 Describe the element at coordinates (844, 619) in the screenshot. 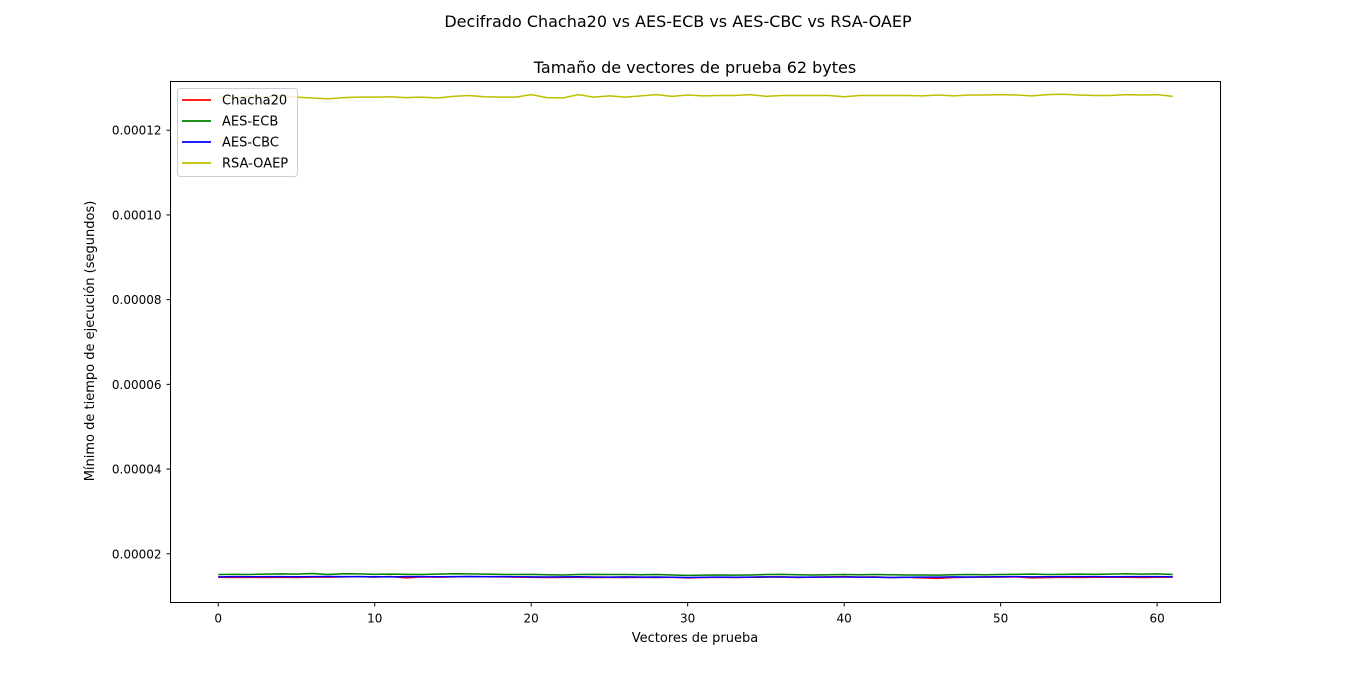

I see `x-tick-label: 40` at that location.